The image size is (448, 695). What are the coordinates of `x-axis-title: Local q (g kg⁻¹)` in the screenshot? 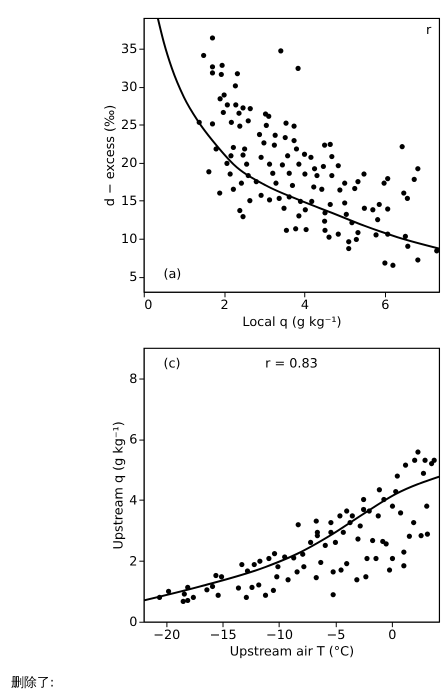 It's located at (292, 322).